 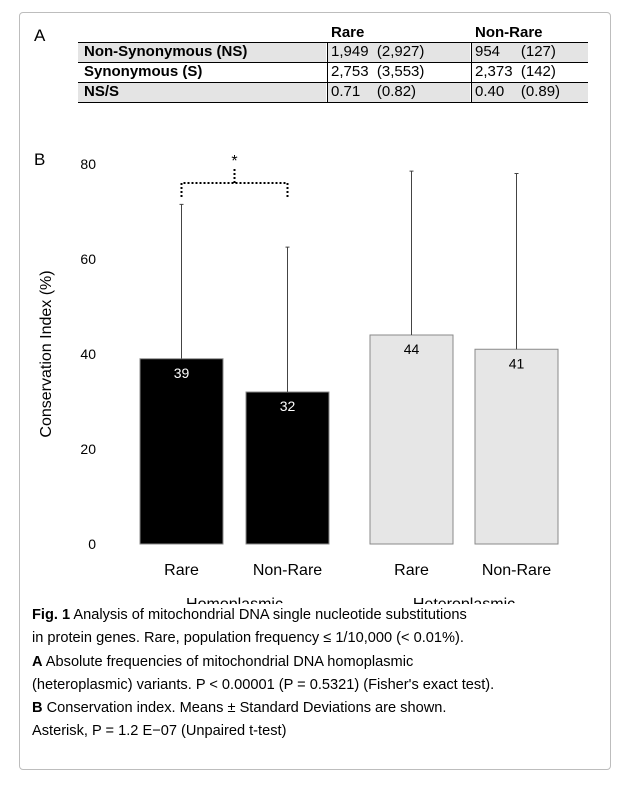 What do you see at coordinates (288, 406) in the screenshot?
I see `bar-value-label: 32` at bounding box center [288, 406].